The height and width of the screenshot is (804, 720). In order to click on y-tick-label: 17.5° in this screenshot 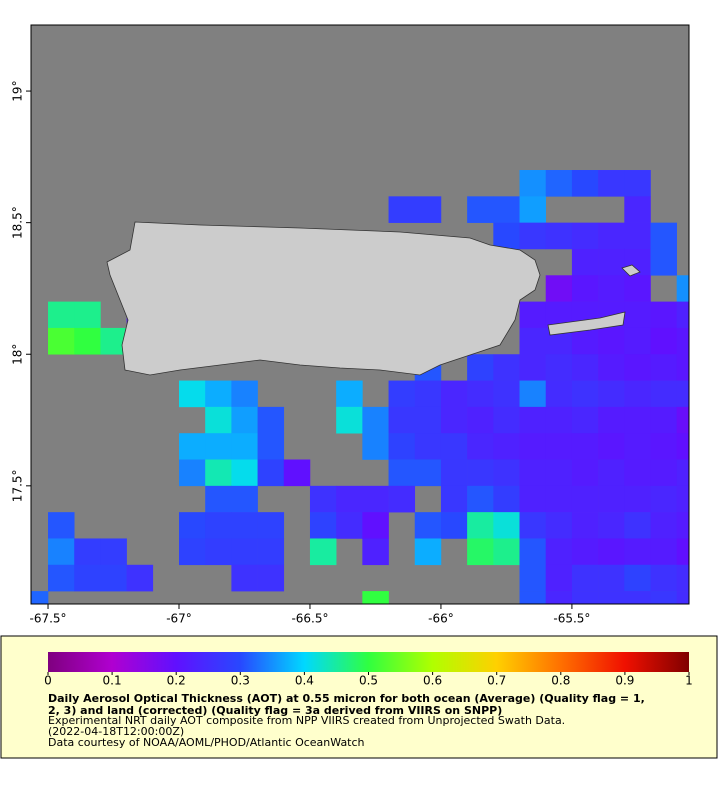, I will do `click(18, 485)`.